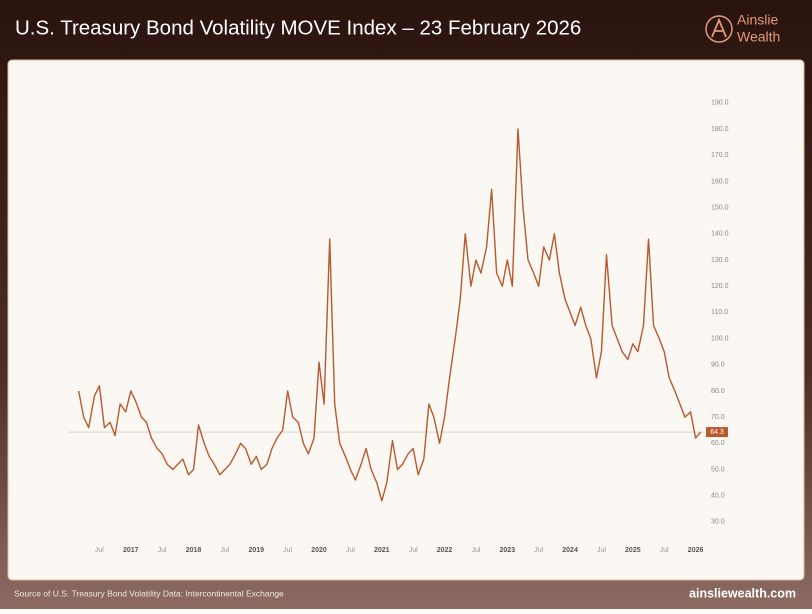  Describe the element at coordinates (633, 550) in the screenshot. I see `x-tick-label: 2025` at that location.